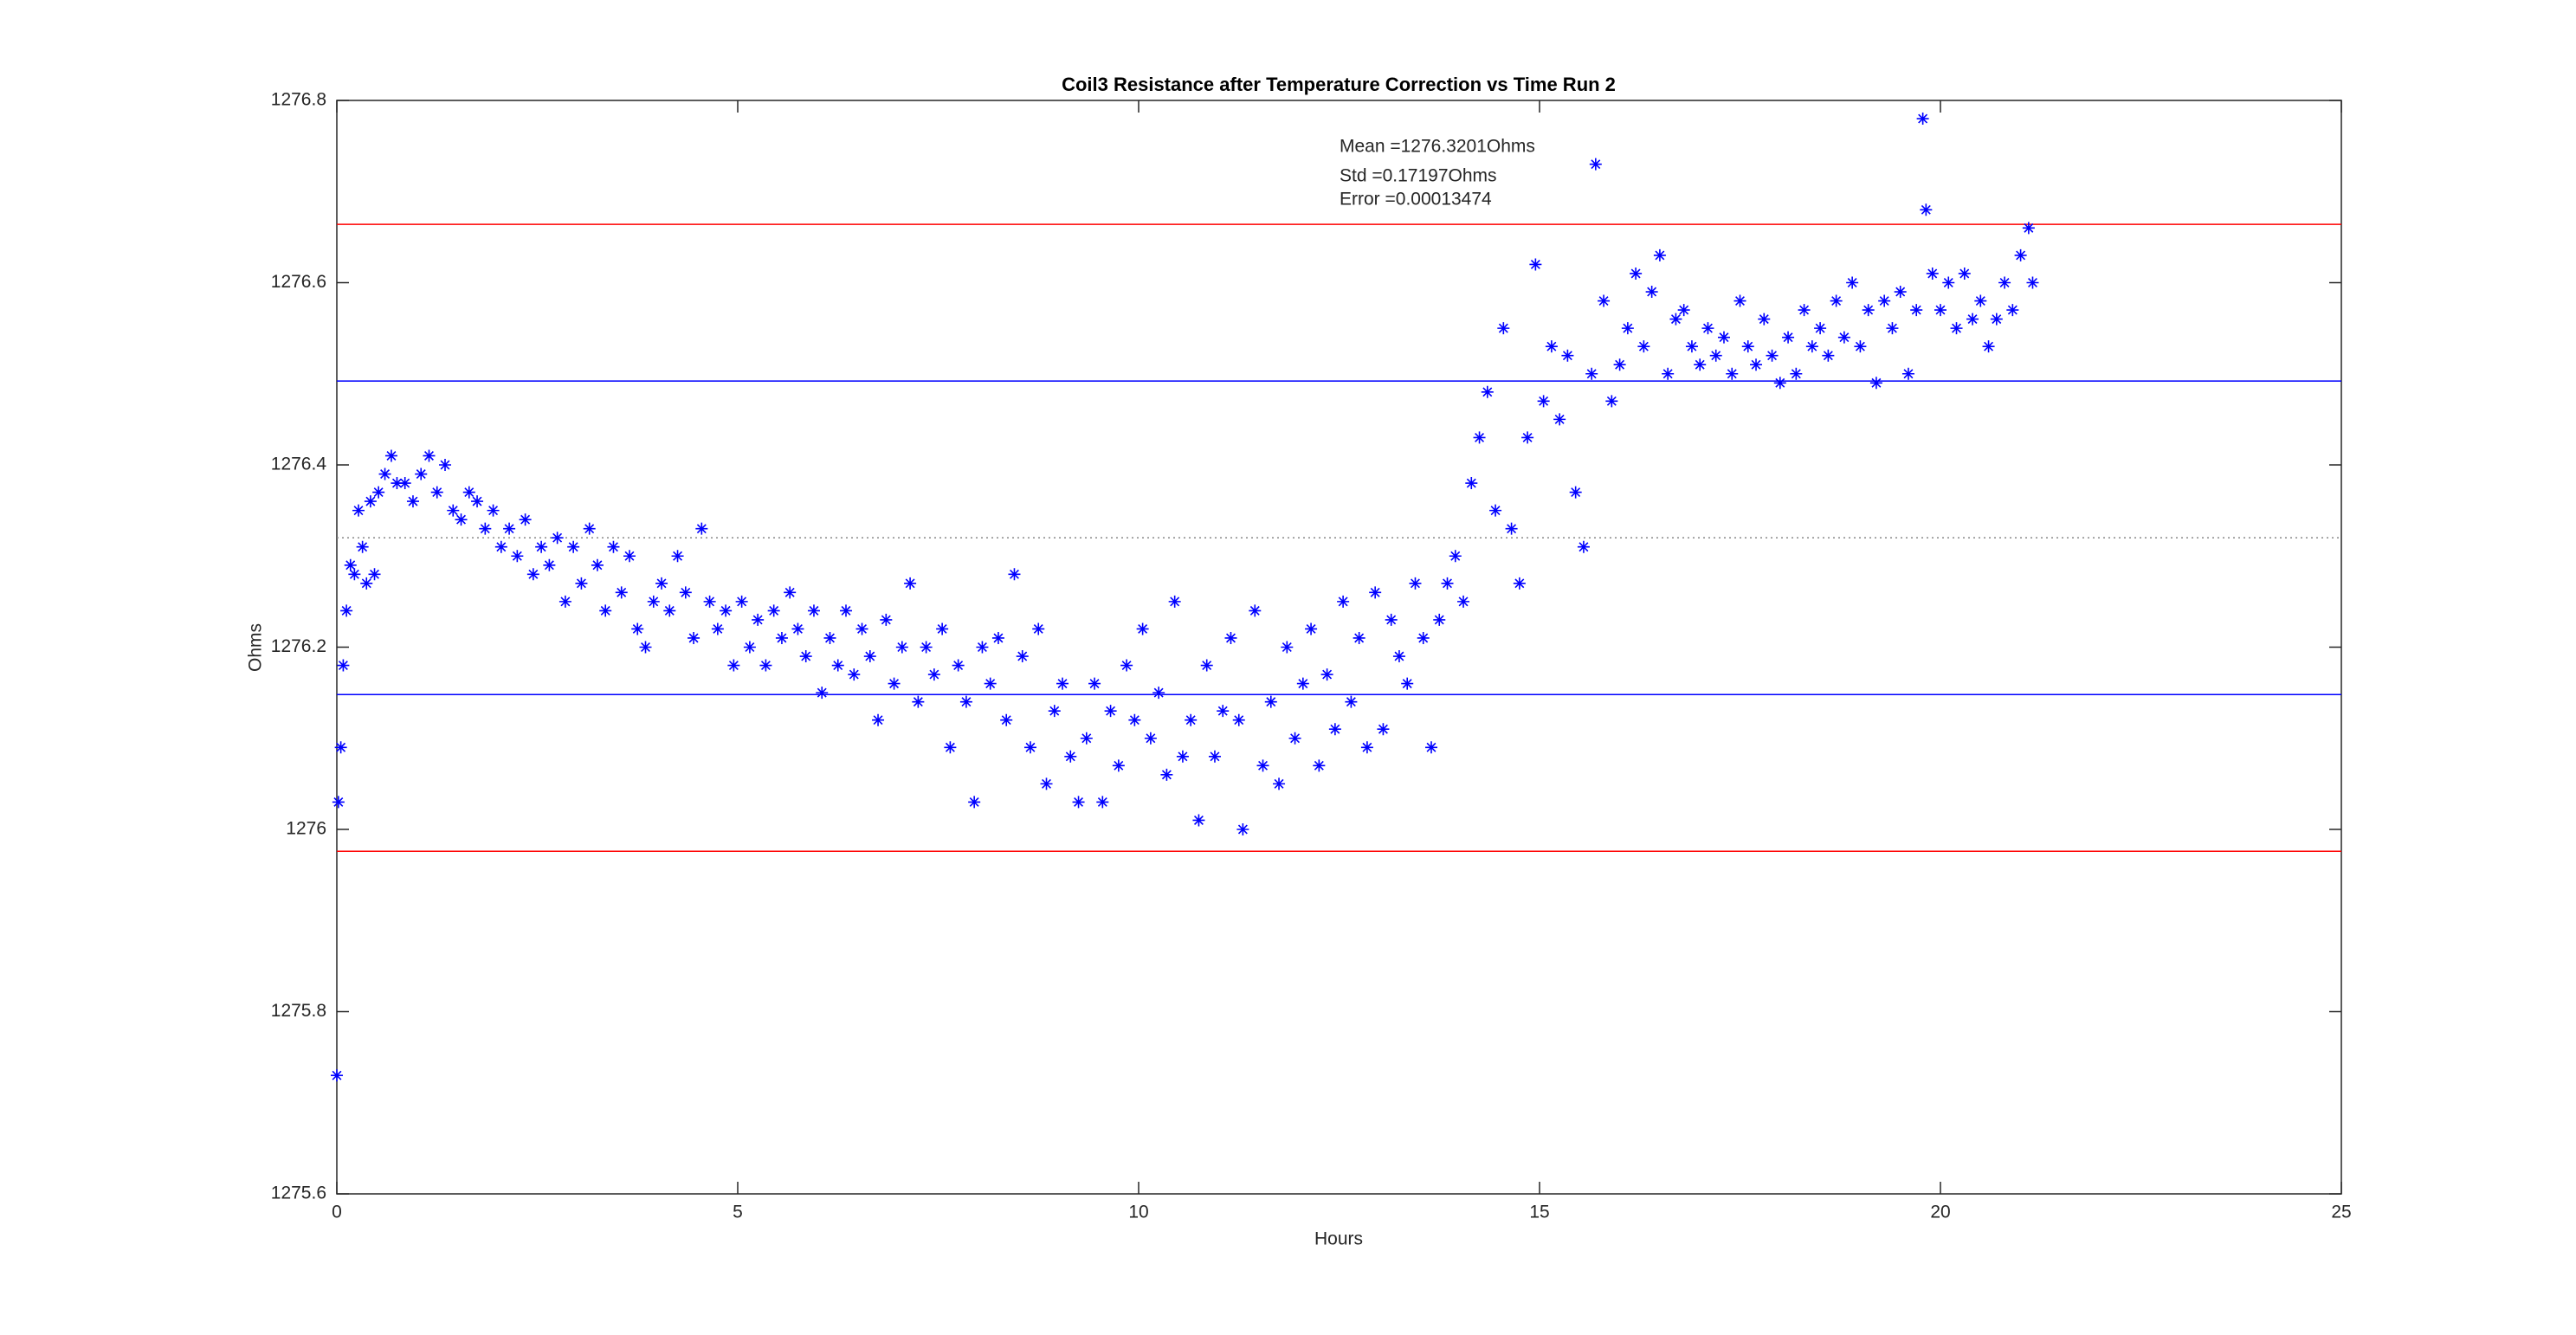 This screenshot has width=2576, height=1335. I want to click on annotation: Std =0.17197Ohms, so click(1418, 176).